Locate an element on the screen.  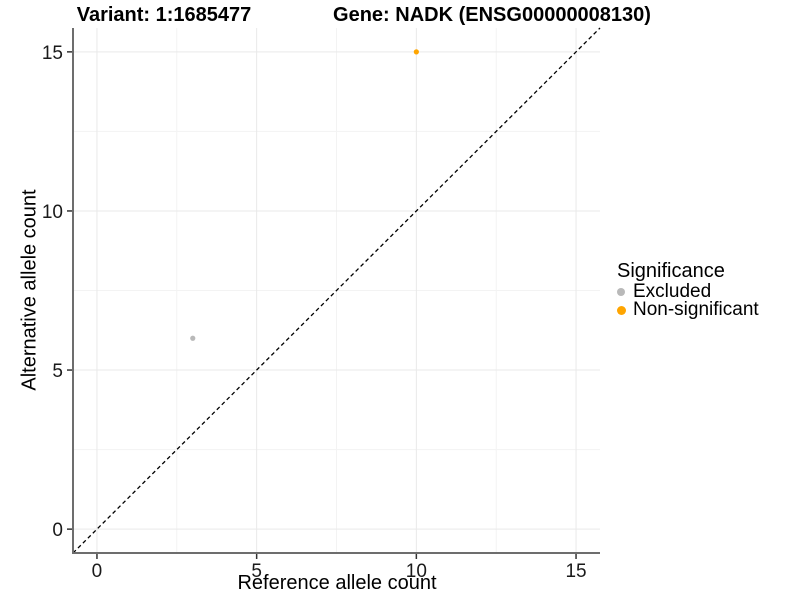
legend-title: Significance is located at coordinates (671, 271).